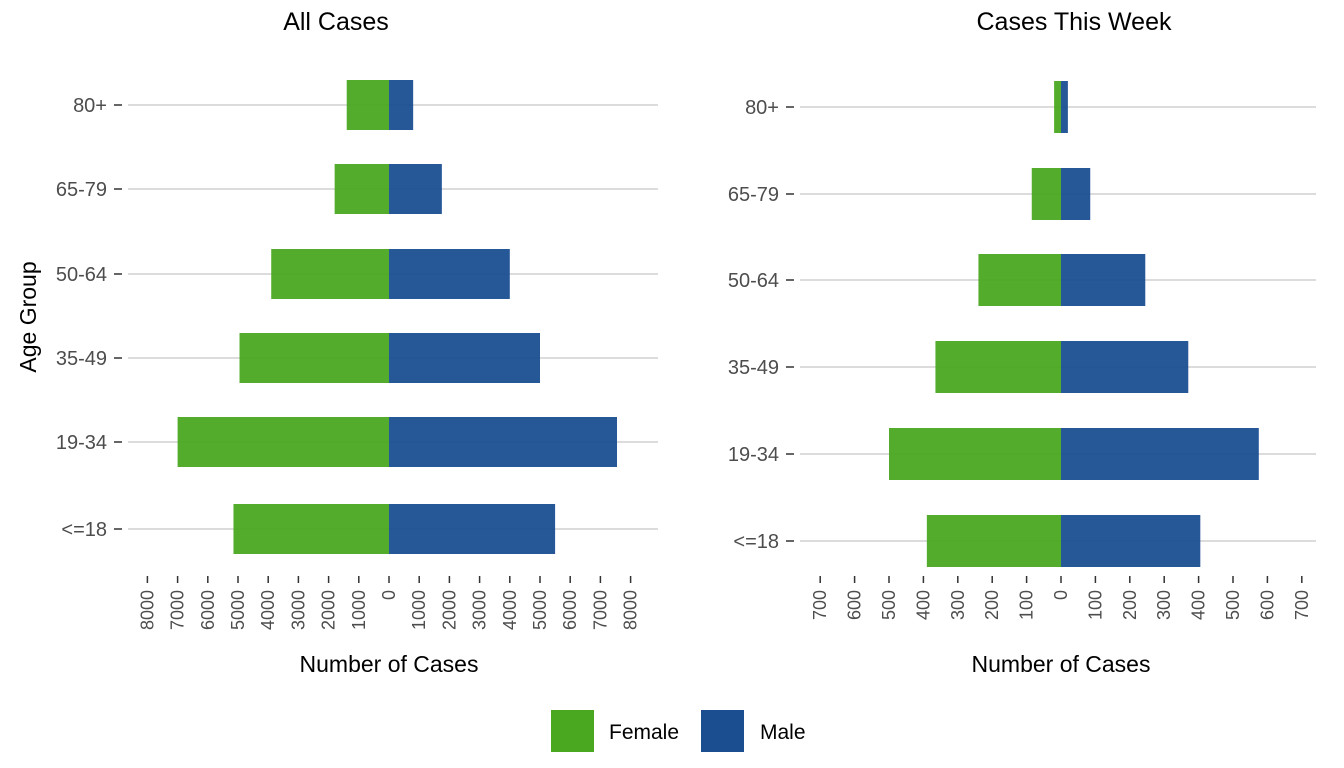 This screenshot has width=1344, height=768. What do you see at coordinates (336, 22) in the screenshot?
I see `panel-title: All Cases` at bounding box center [336, 22].